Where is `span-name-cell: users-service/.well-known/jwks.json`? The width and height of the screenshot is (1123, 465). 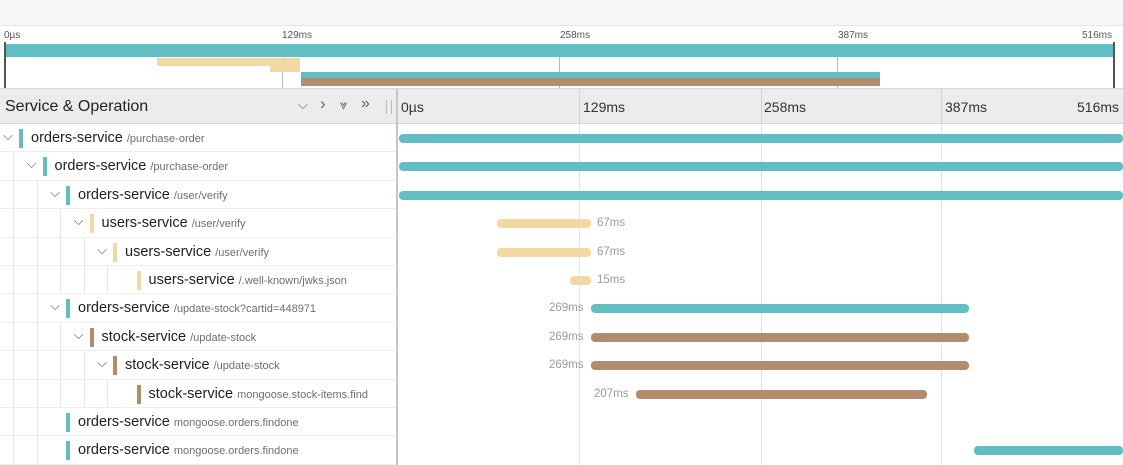
span-name-cell: users-service/.well-known/jwks.json is located at coordinates (198, 280).